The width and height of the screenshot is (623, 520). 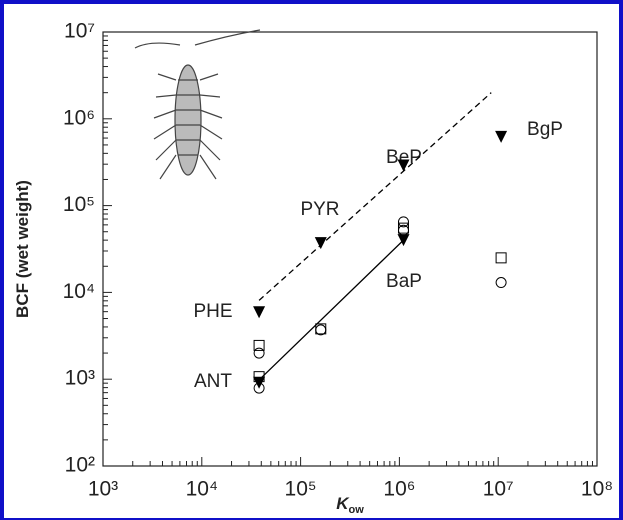 I want to click on x-tick-label: 10³, so click(x=103, y=489).